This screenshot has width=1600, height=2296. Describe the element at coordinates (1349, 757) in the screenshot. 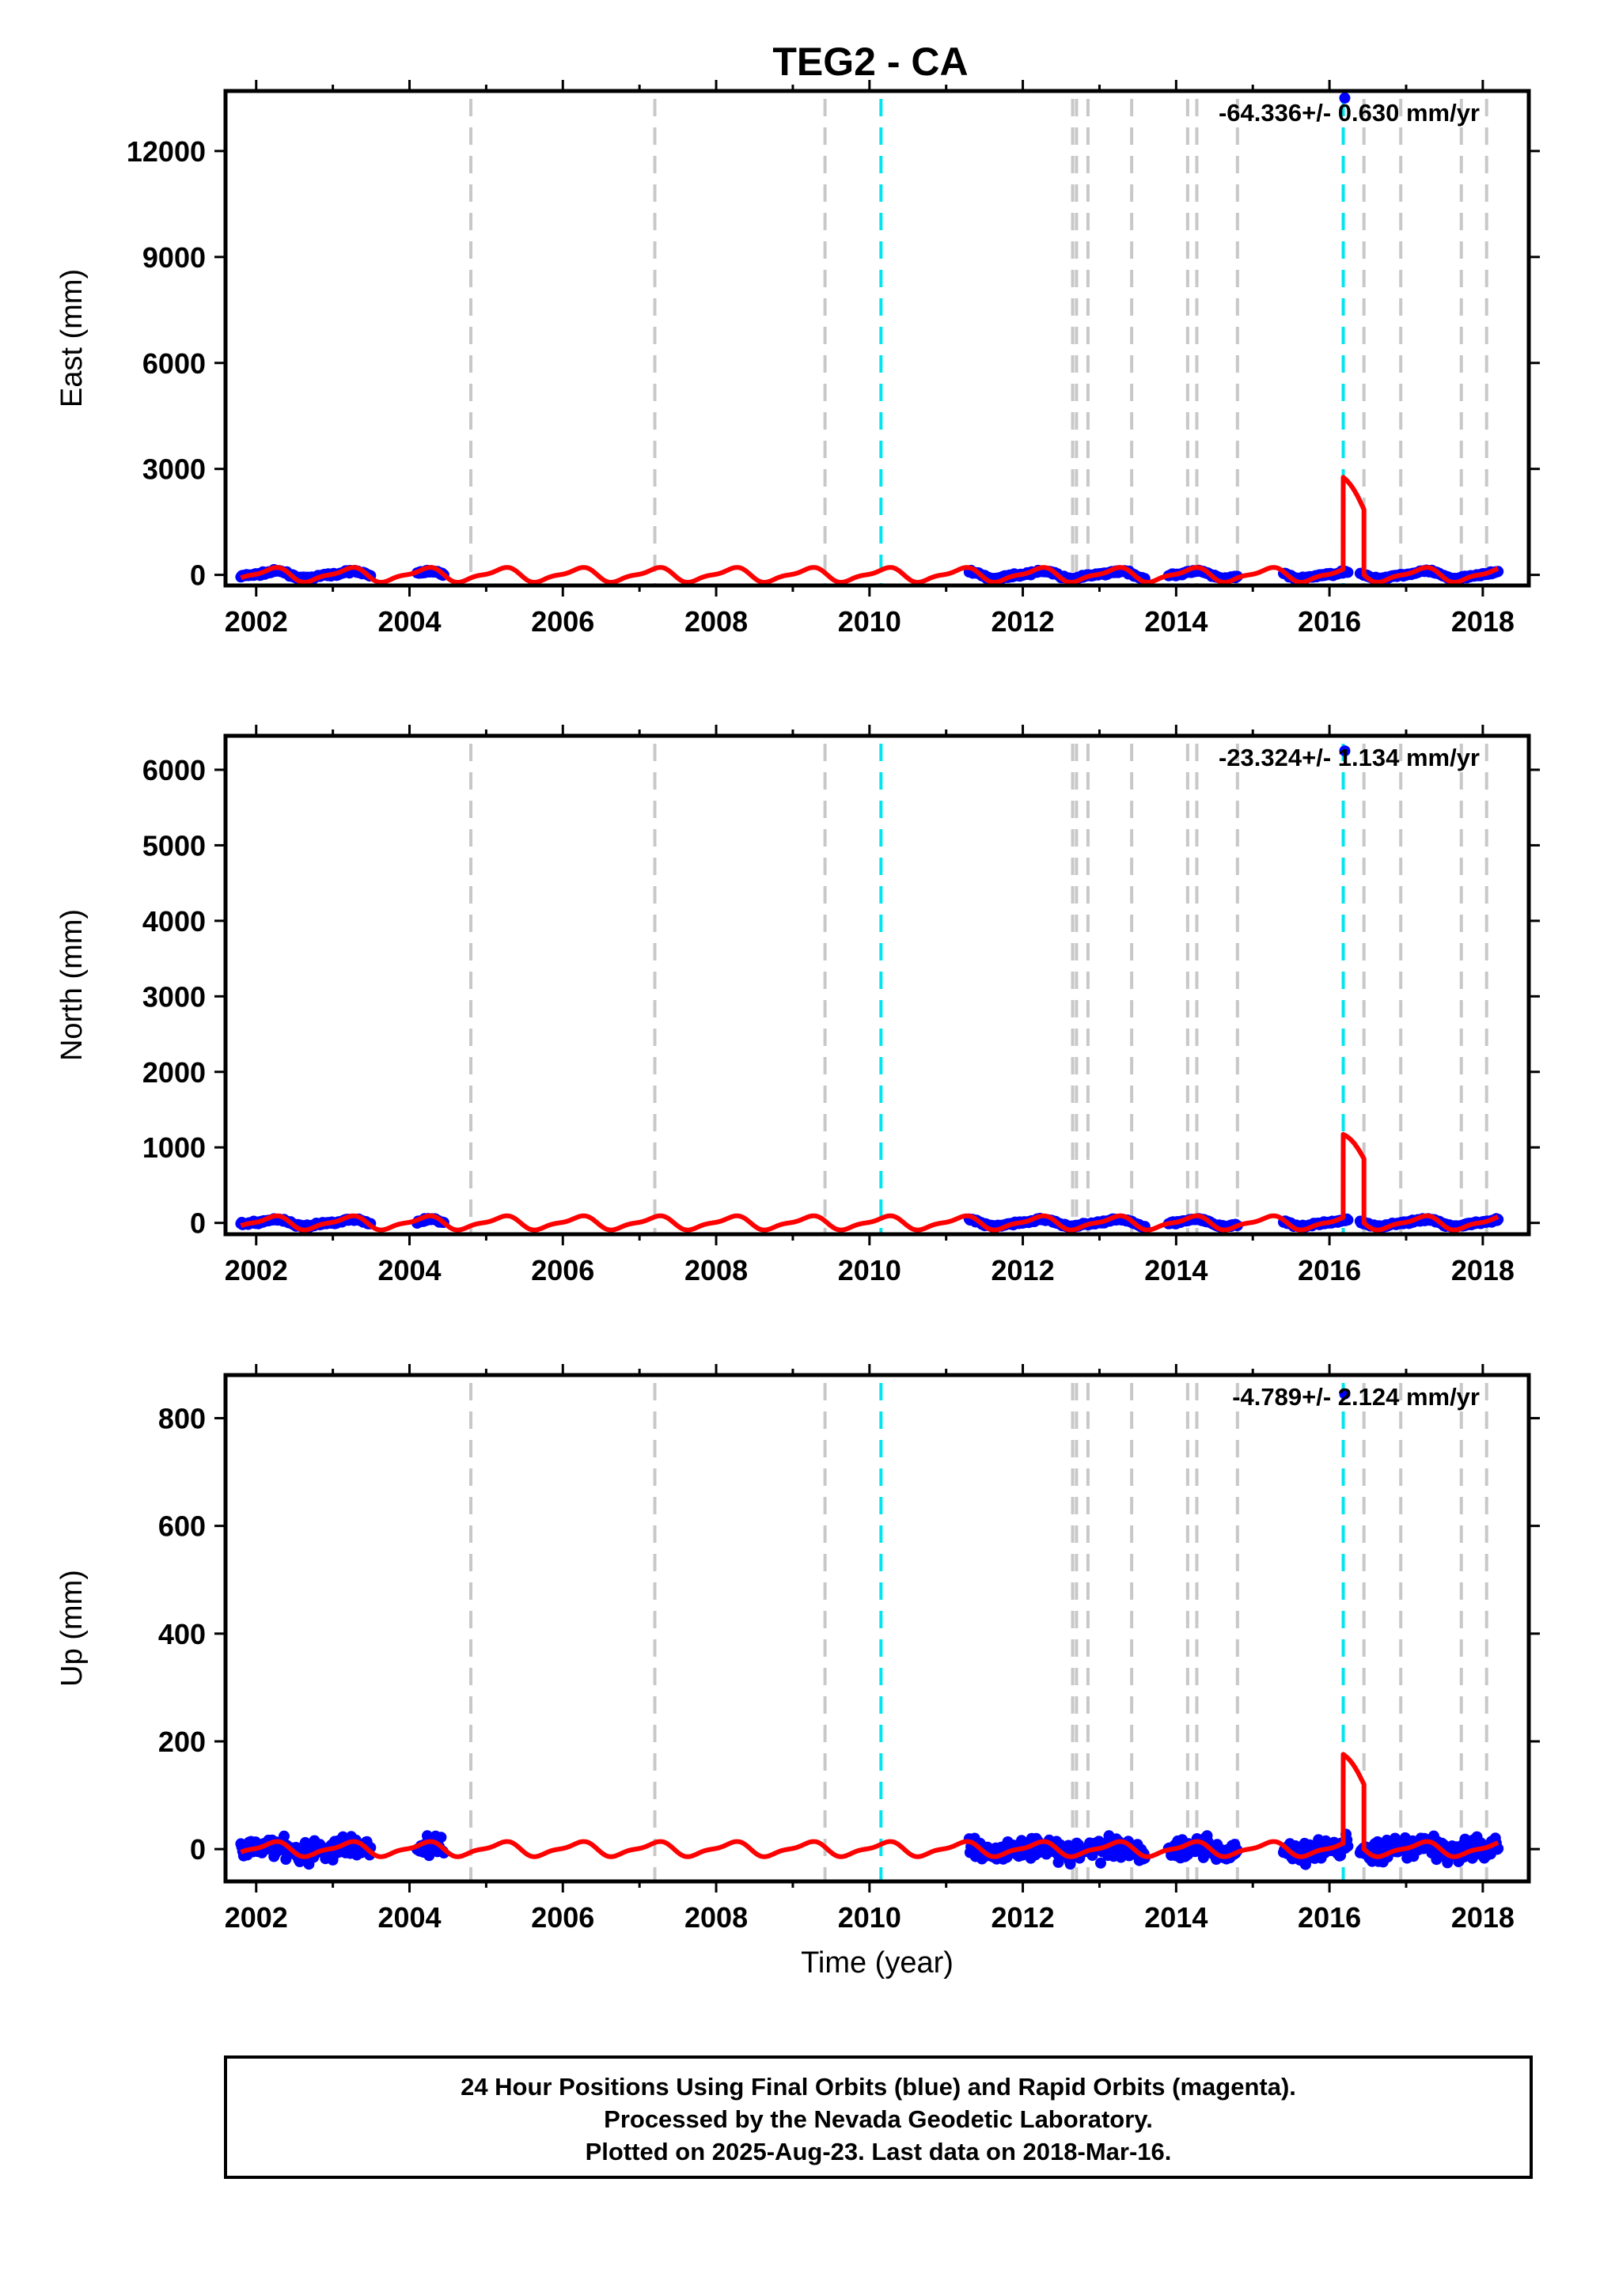

I see `rate-label: -23.324+/- 1.134 mm/yr` at that location.